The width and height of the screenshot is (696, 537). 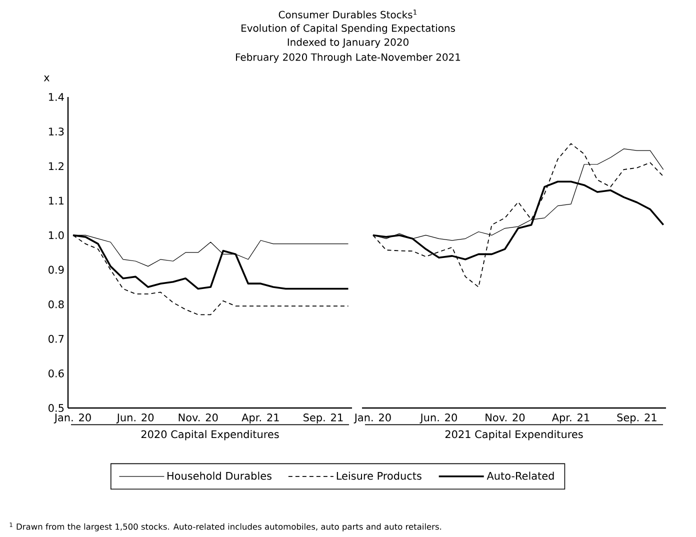 I want to click on y-tick-label: 1.1, so click(x=56, y=200).